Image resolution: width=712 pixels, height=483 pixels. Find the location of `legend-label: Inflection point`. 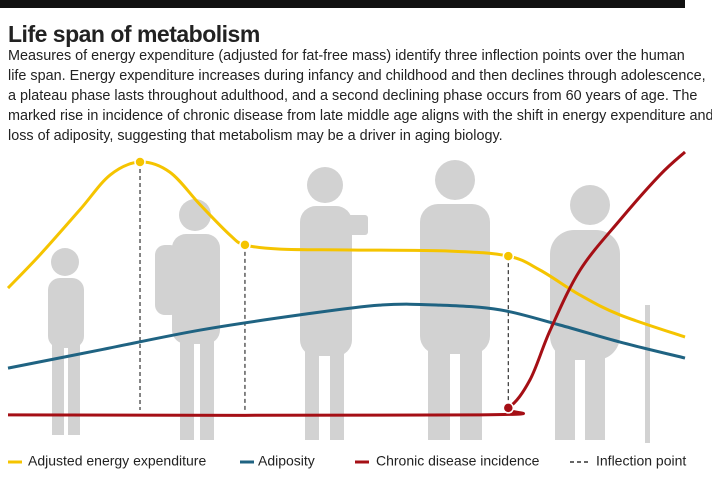

legend-label: Inflection point is located at coordinates (641, 461).